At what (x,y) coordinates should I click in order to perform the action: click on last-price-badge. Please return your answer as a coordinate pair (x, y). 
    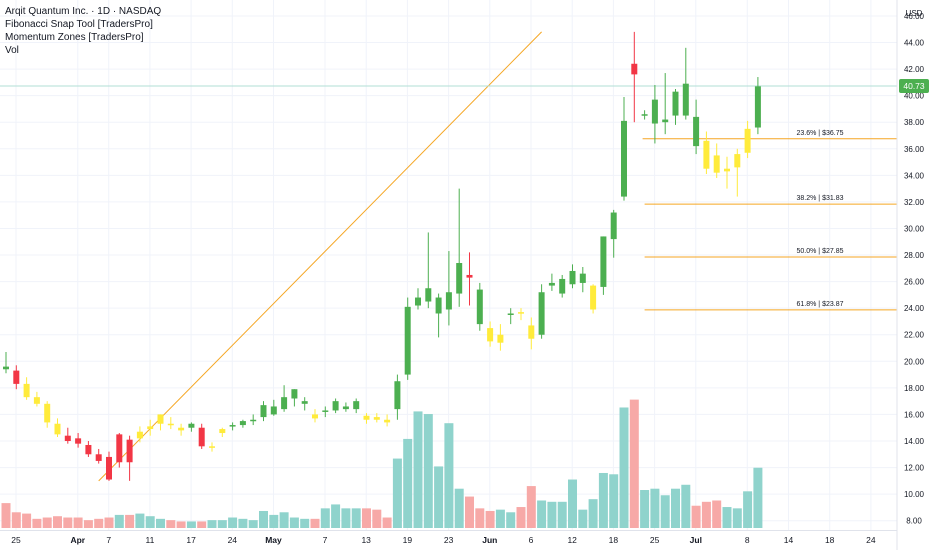
    Looking at the image, I should click on (914, 85).